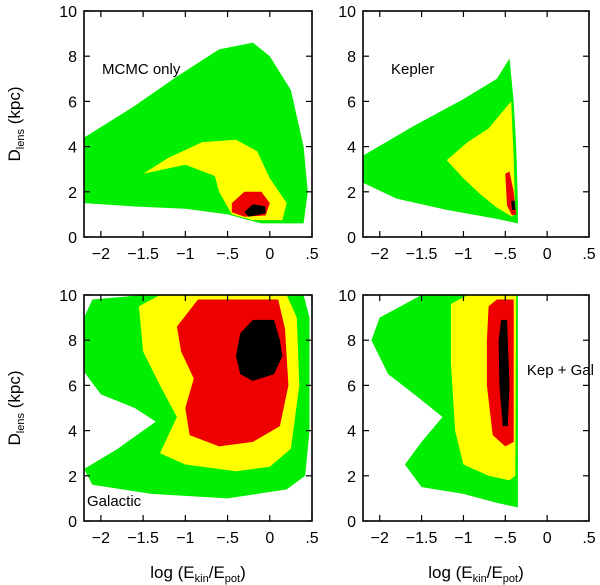 The width and height of the screenshot is (600, 585). I want to click on panel-label: Kepler, so click(412, 69).